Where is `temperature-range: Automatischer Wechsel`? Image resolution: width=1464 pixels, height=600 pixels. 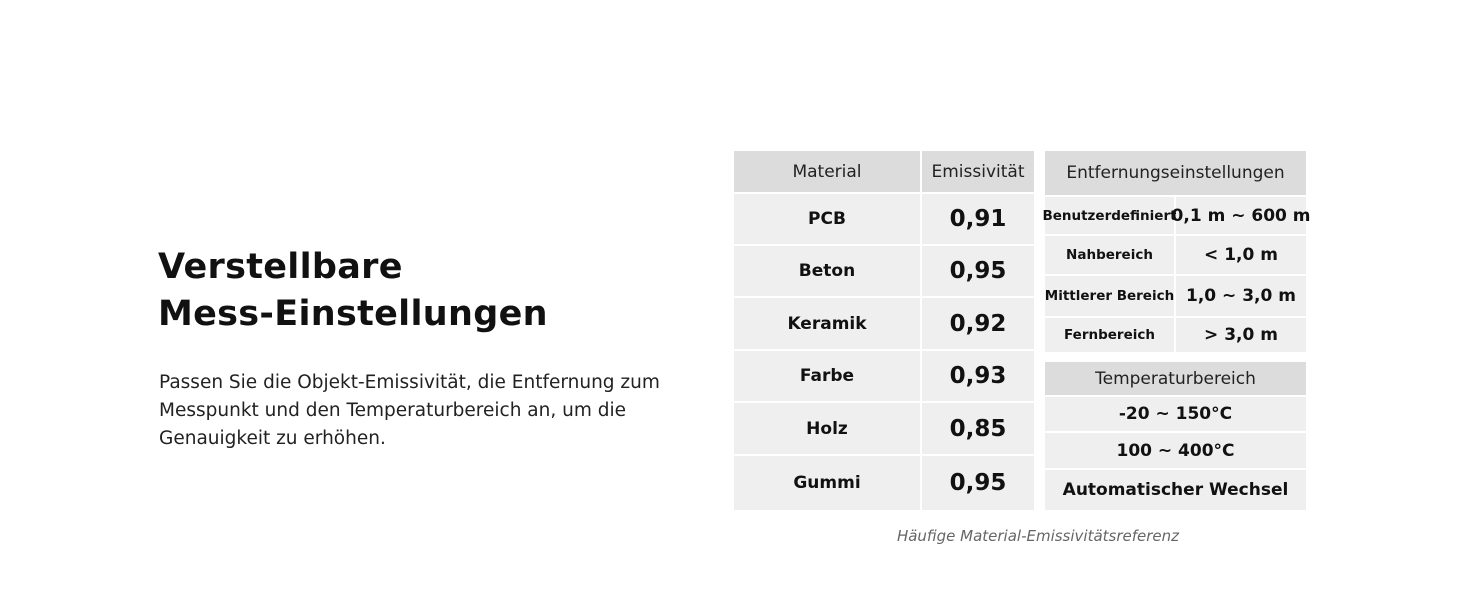
temperature-range: Automatischer Wechsel is located at coordinates (1176, 491).